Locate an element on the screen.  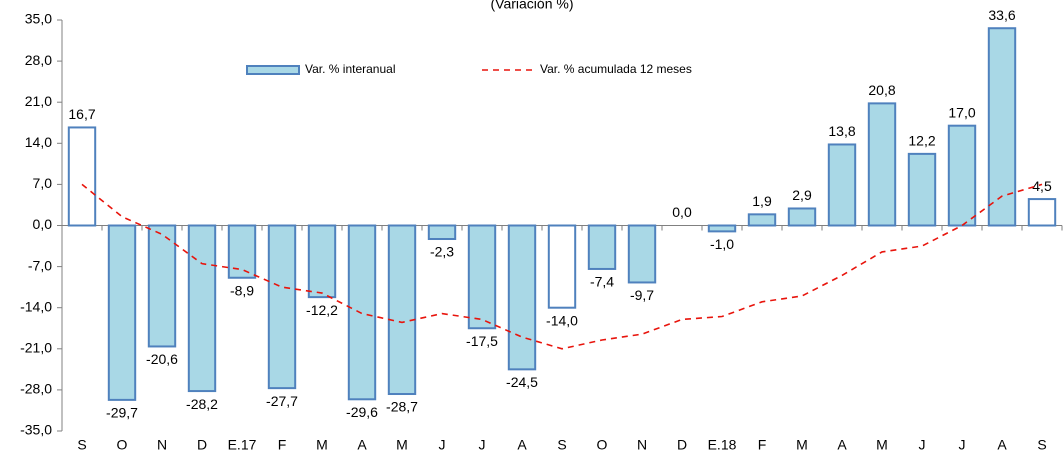
value-label: 1,9 is located at coordinates (762, 201).